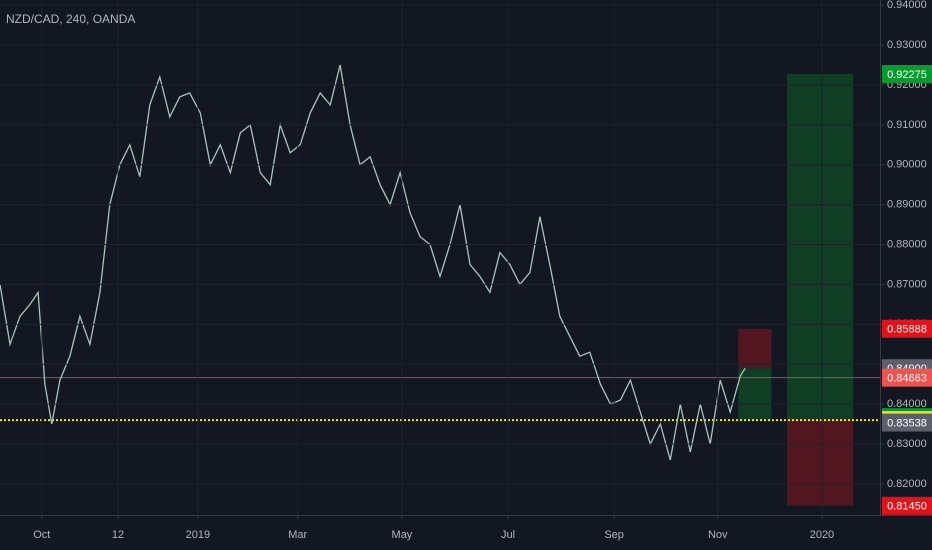 This screenshot has width=932, height=550. Describe the element at coordinates (907, 5) in the screenshot. I see `y-tick-label: 0.94000` at that location.